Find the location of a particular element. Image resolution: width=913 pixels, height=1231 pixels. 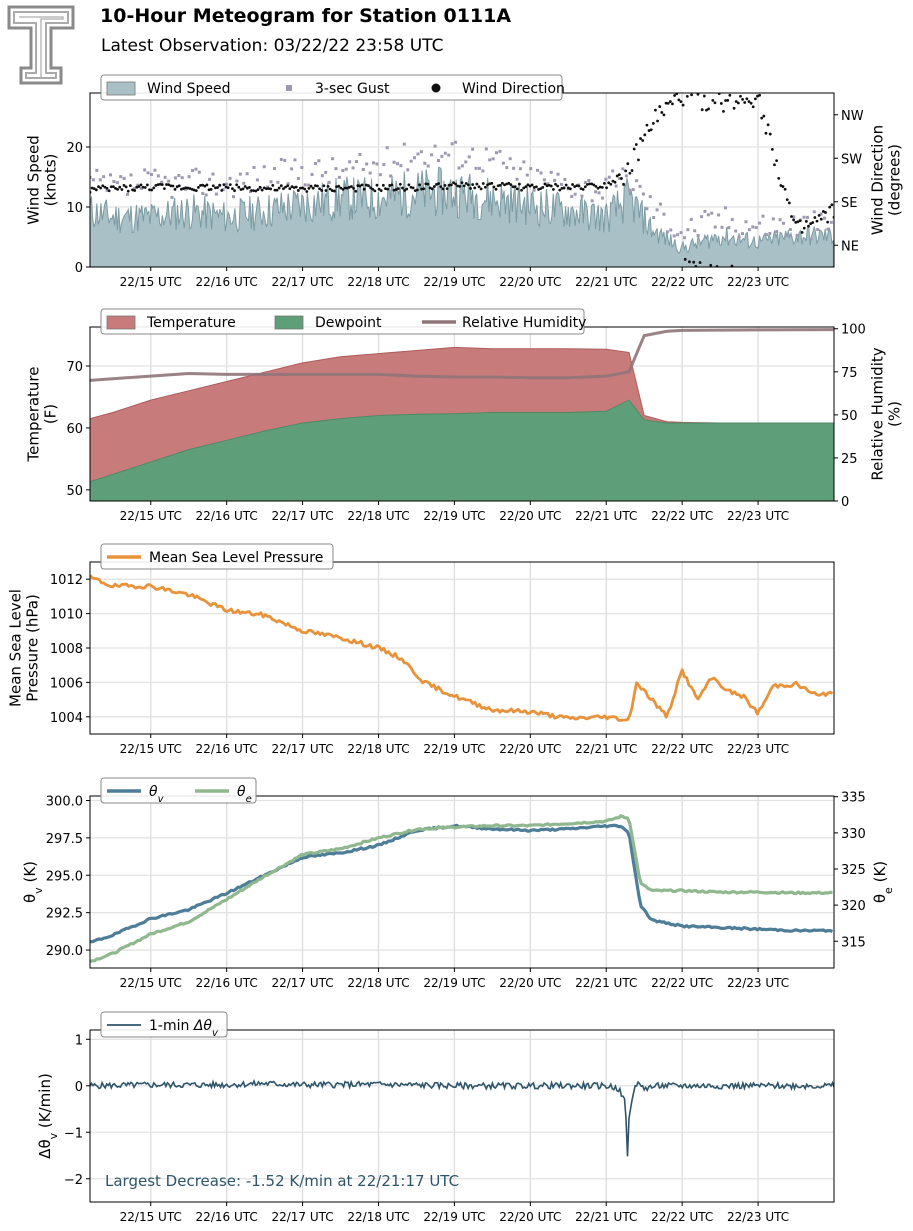

y-tick-label: −1 is located at coordinates (73, 1133).